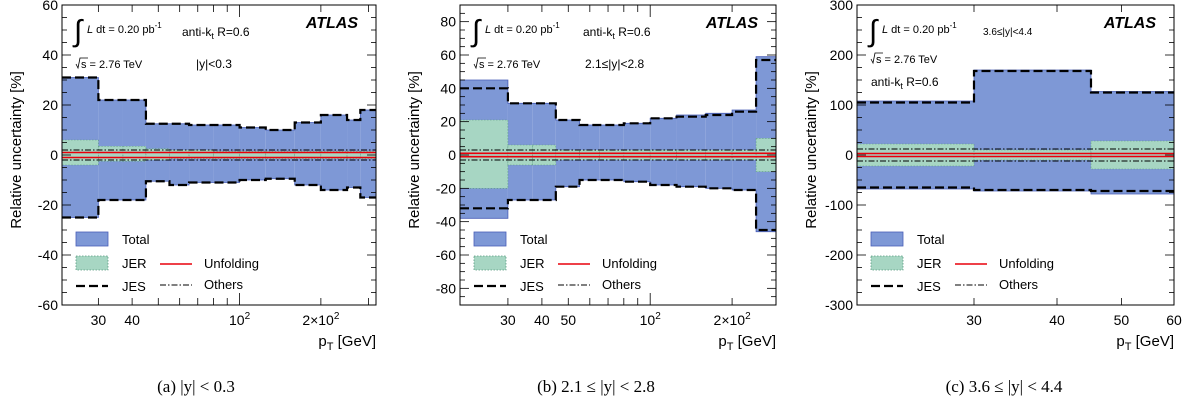 This screenshot has width=1192, height=405. I want to click on total-band-bin, so click(1032, 130).